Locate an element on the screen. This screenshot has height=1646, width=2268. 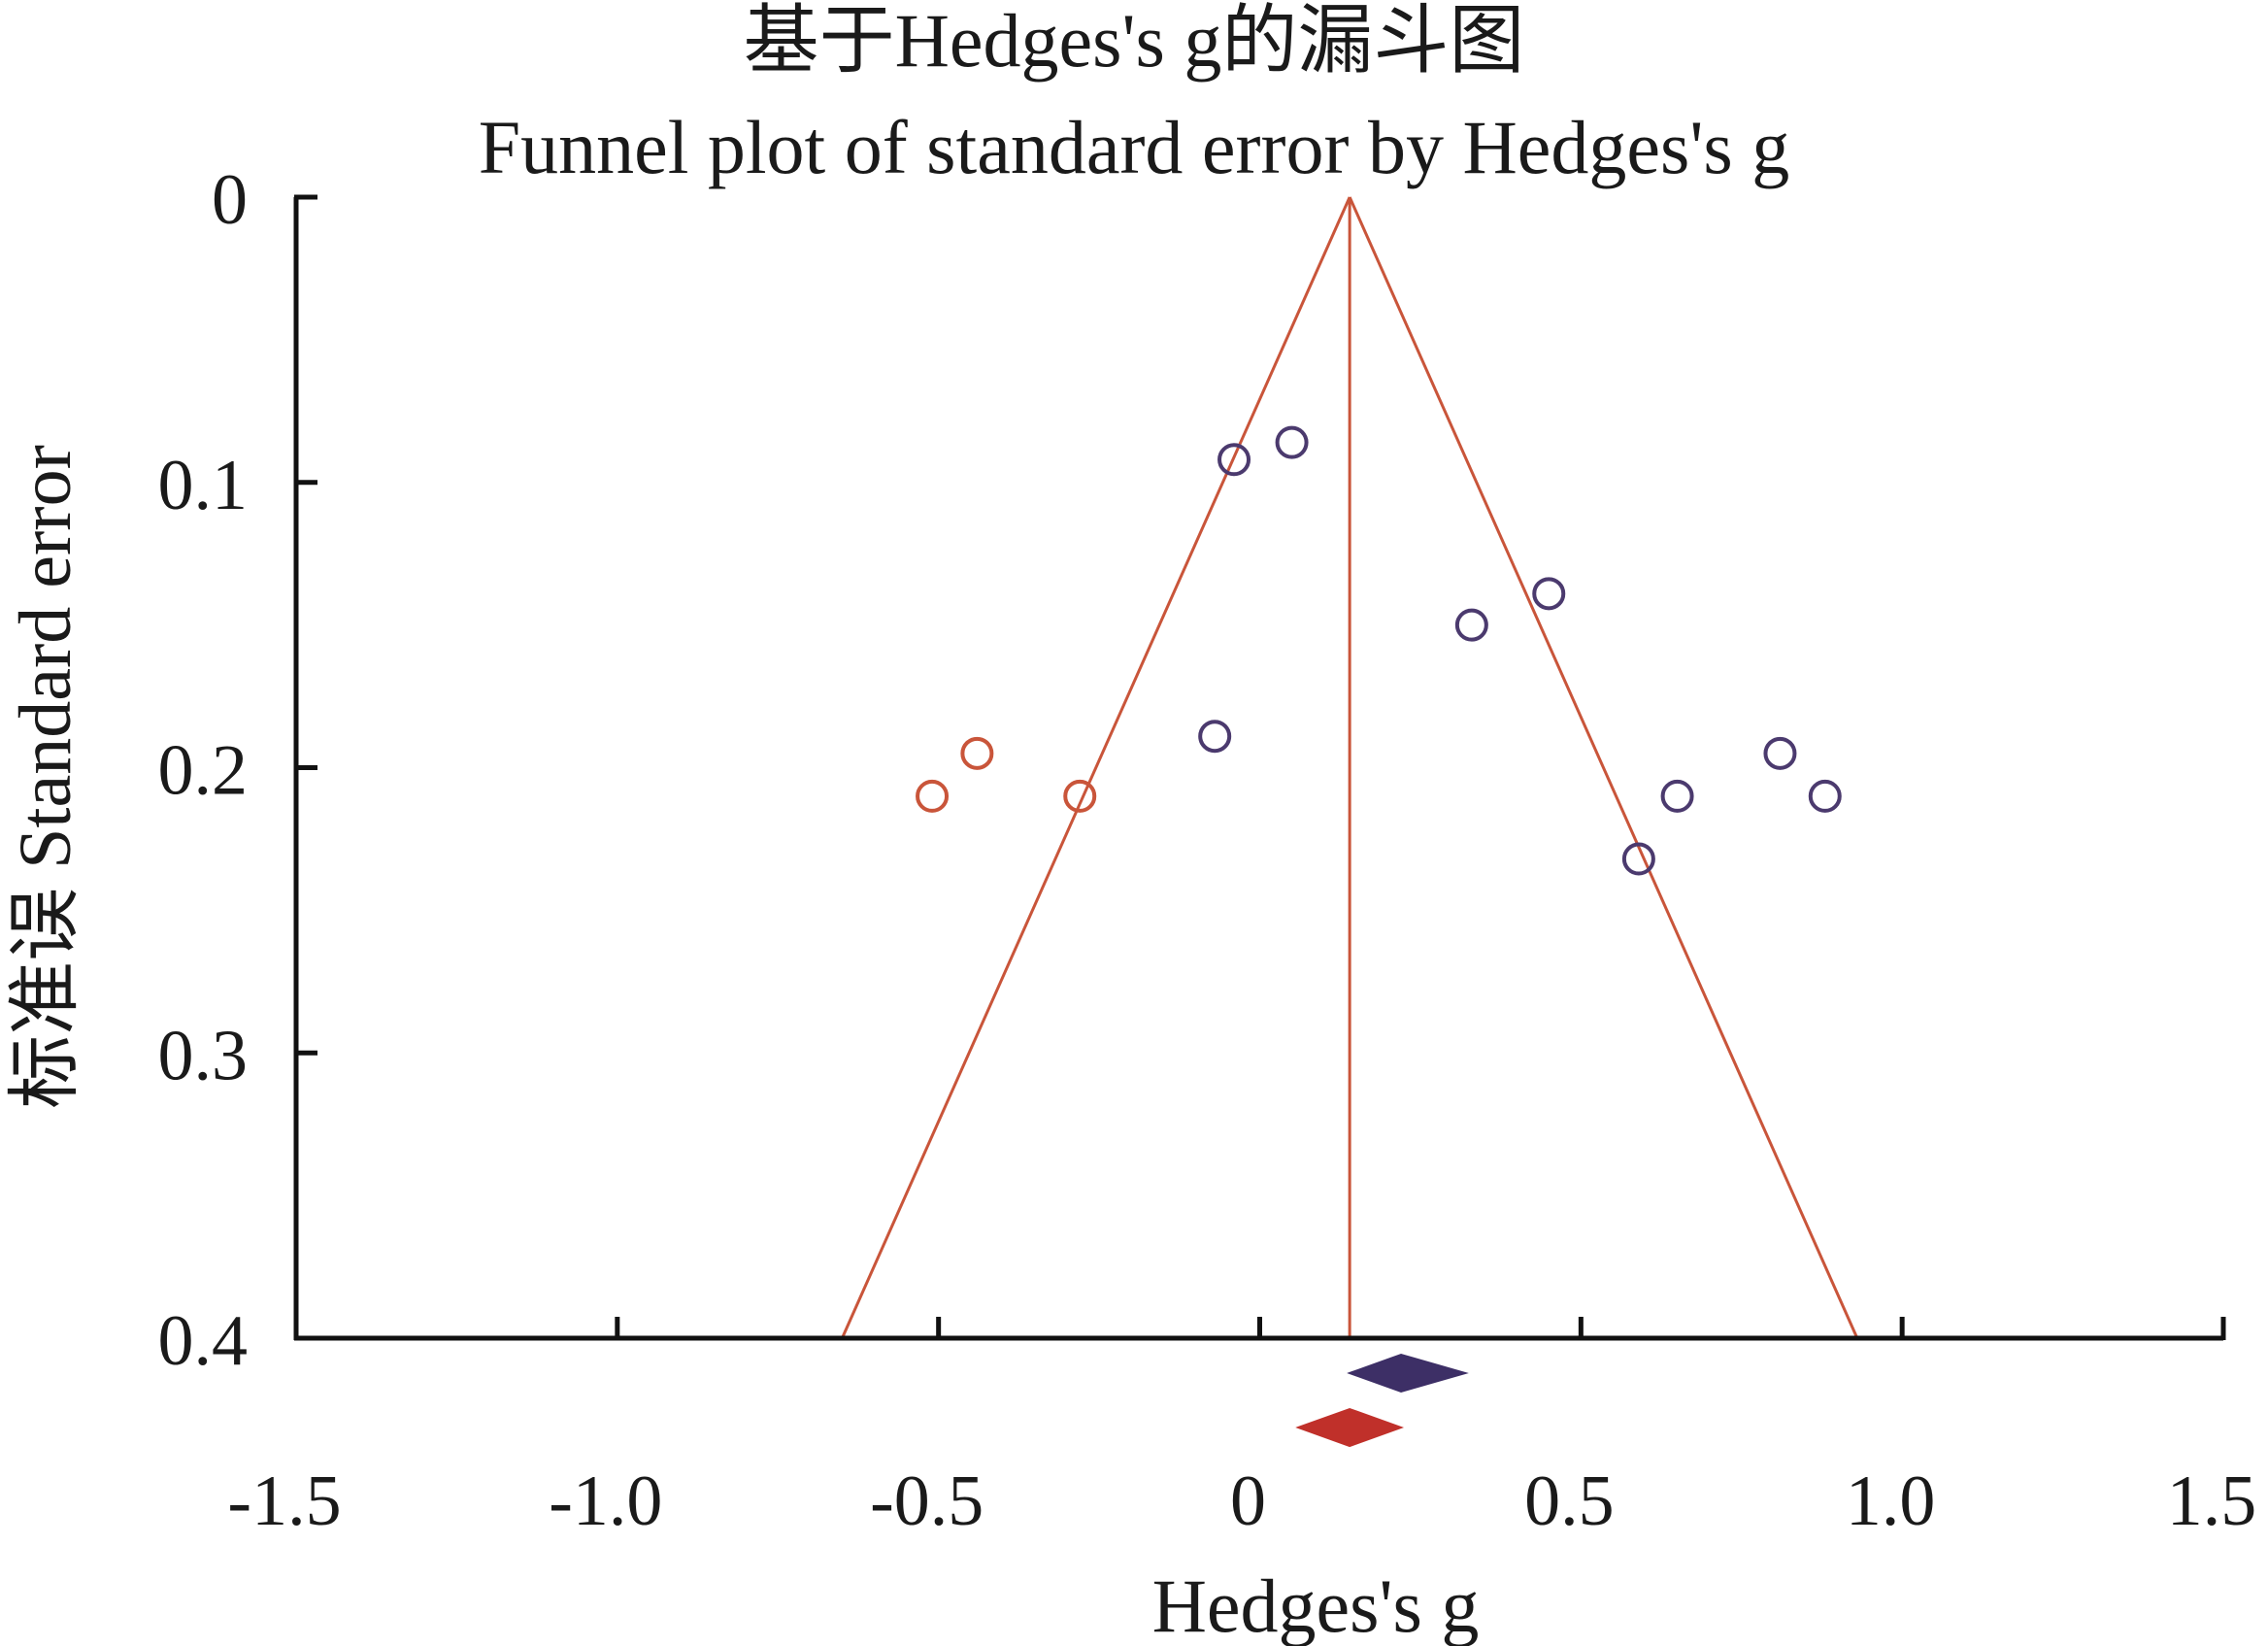
y-tick-label: 0 is located at coordinates (230, 200).